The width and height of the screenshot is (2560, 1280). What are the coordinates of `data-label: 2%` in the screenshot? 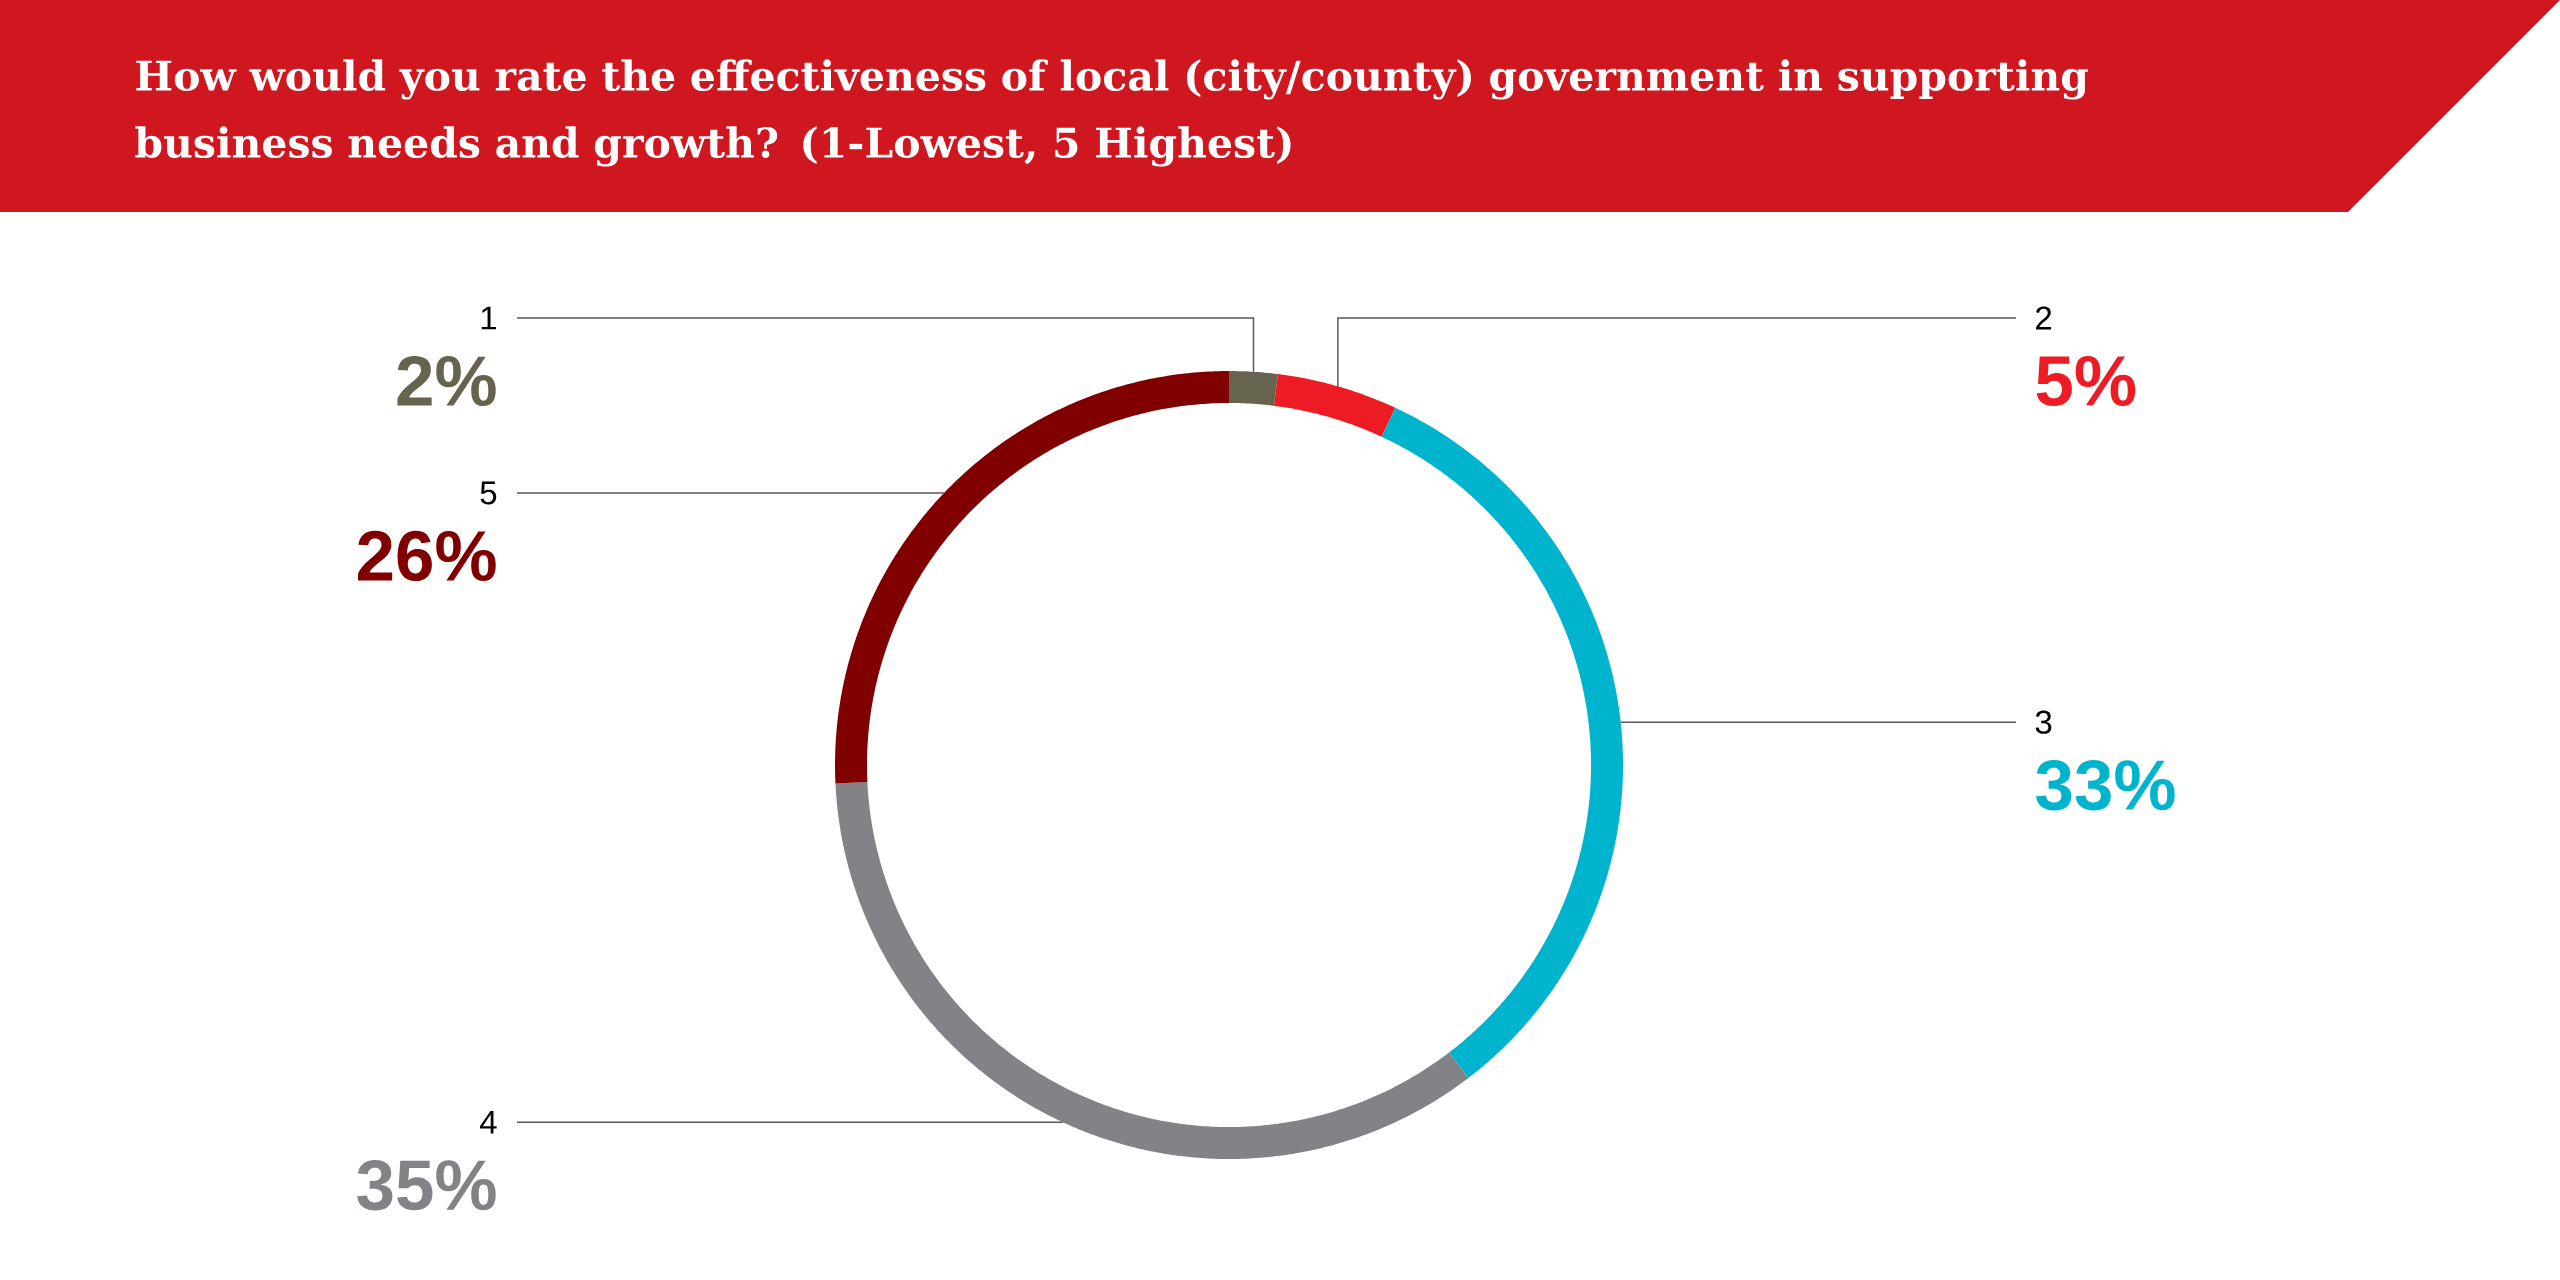 It's located at (446, 381).